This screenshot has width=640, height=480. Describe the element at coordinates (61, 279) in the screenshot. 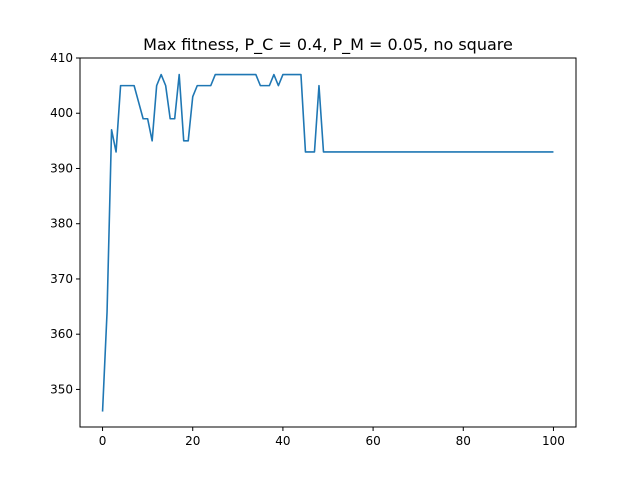

I see `y-tick-label: 370` at that location.